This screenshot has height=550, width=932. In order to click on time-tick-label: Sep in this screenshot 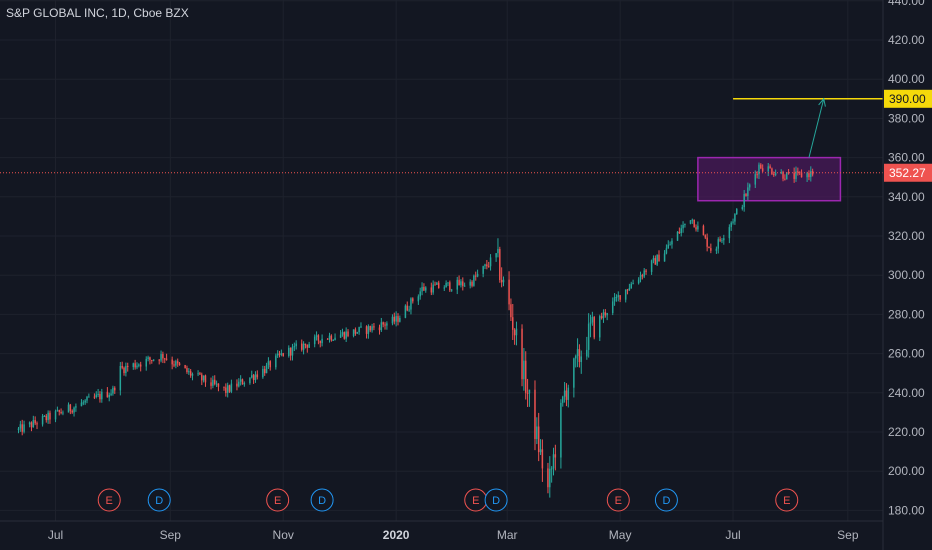, I will do `click(848, 535)`.